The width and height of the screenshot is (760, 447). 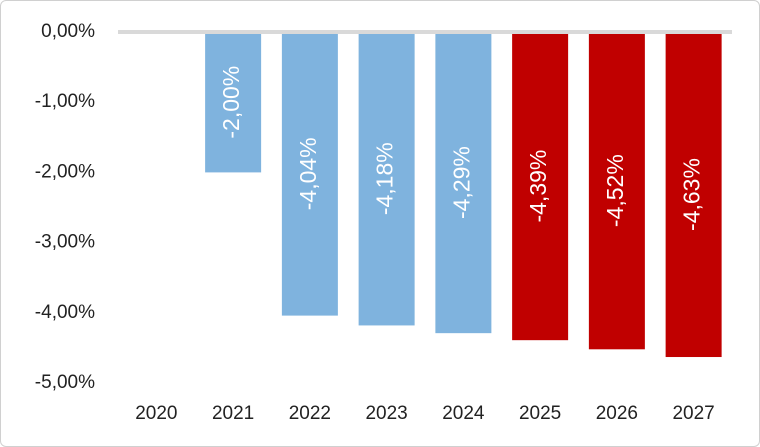 I want to click on x-tick-label: 2025, so click(x=540, y=413).